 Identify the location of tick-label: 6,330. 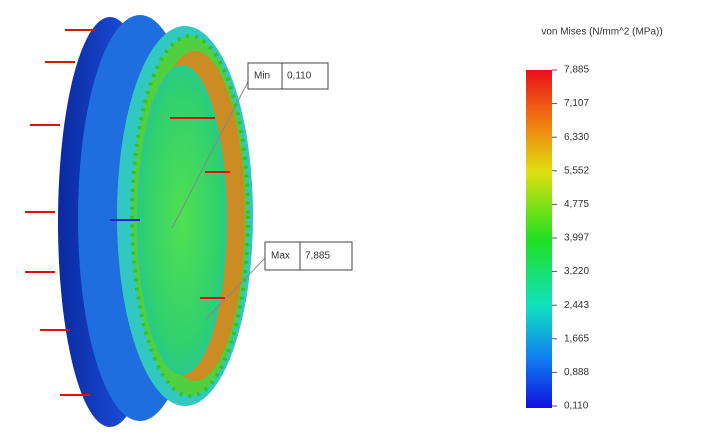
(576, 137).